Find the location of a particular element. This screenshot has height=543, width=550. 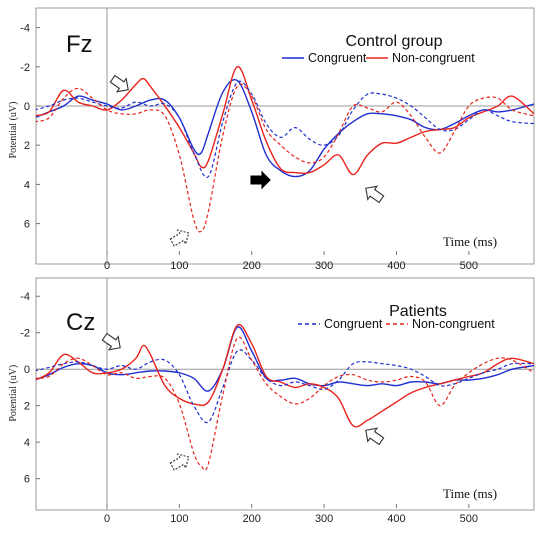

panel-label: Cz is located at coordinates (80, 322).